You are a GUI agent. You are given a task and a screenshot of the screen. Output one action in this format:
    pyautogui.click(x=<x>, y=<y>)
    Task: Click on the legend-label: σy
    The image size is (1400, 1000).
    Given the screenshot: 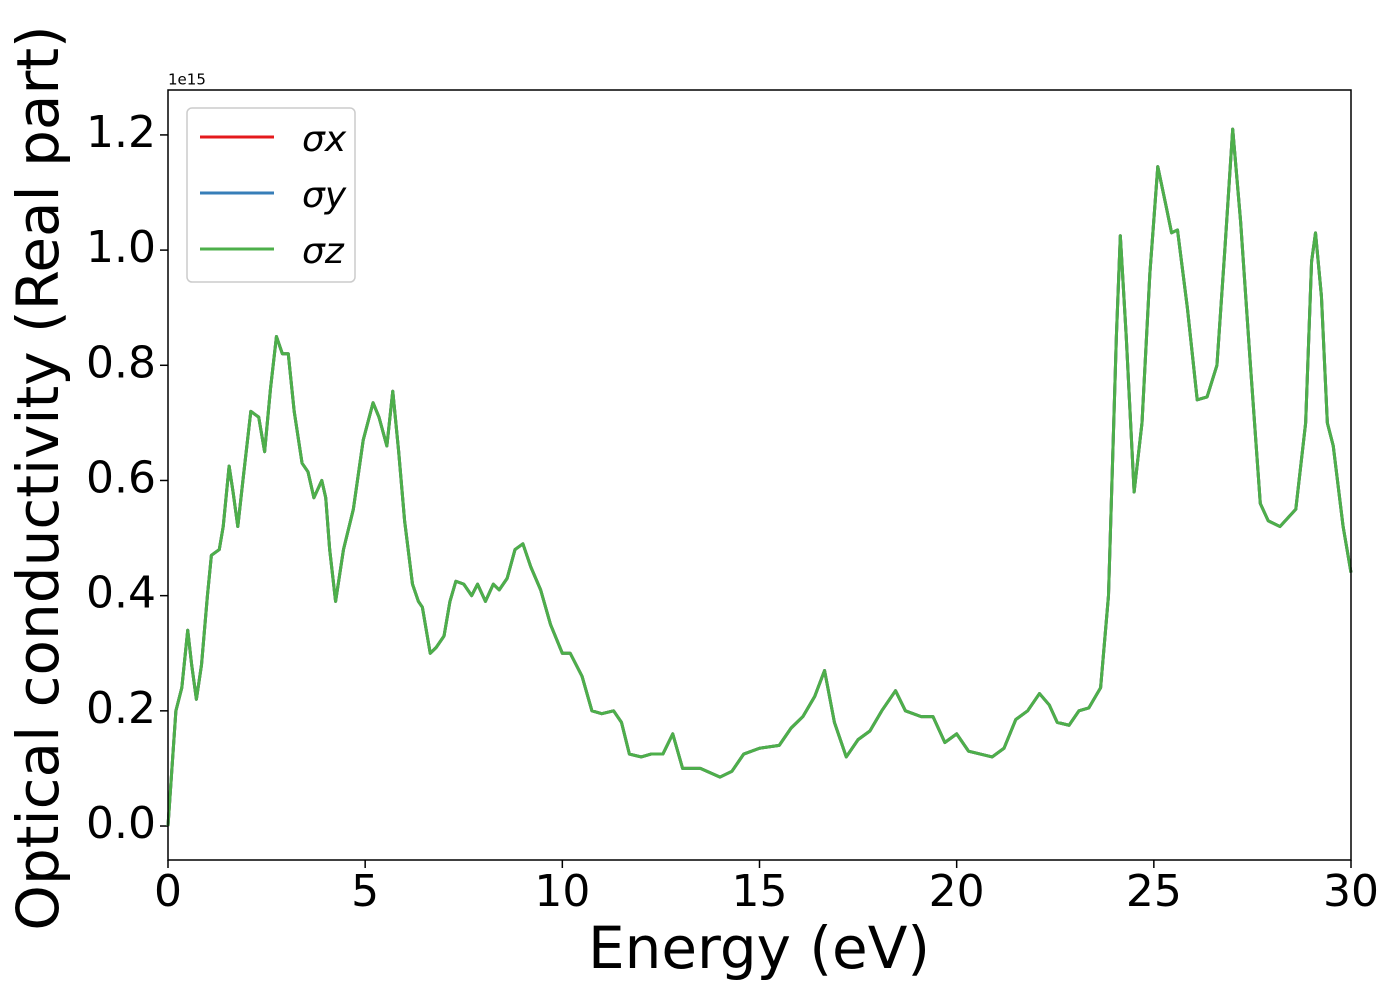 What is the action you would take?
    pyautogui.click(x=324, y=195)
    